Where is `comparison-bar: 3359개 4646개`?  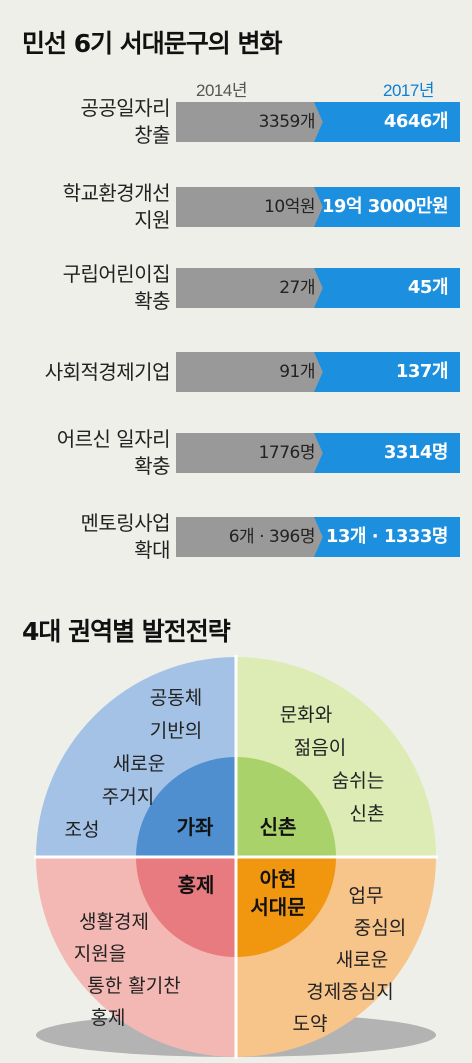 comparison-bar: 3359개 4646개 is located at coordinates (318, 122).